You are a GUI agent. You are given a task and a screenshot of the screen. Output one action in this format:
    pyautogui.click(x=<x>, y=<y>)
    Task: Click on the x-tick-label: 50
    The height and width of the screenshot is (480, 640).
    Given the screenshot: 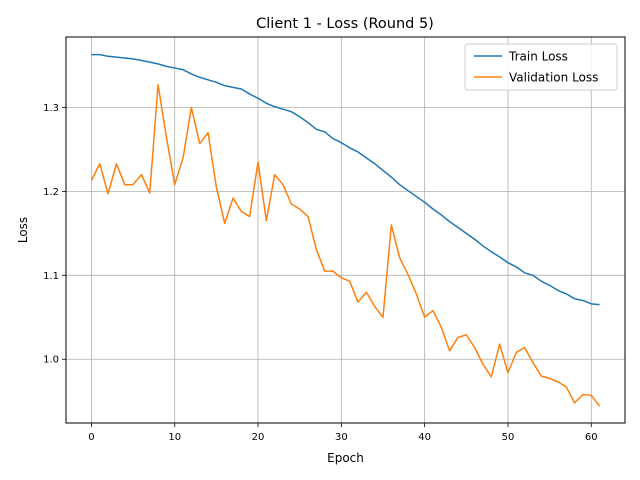 What is the action you would take?
    pyautogui.click(x=508, y=437)
    